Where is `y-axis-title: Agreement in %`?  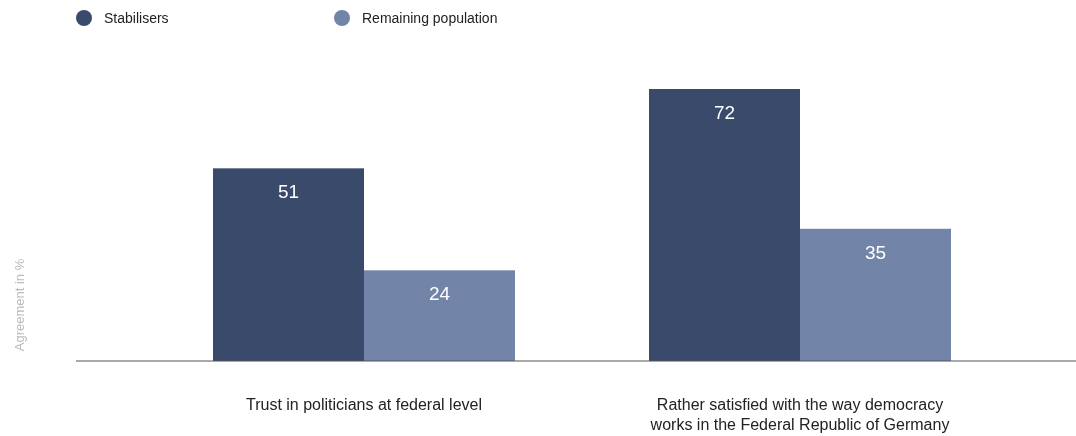
y-axis-title: Agreement in % is located at coordinates (19, 305).